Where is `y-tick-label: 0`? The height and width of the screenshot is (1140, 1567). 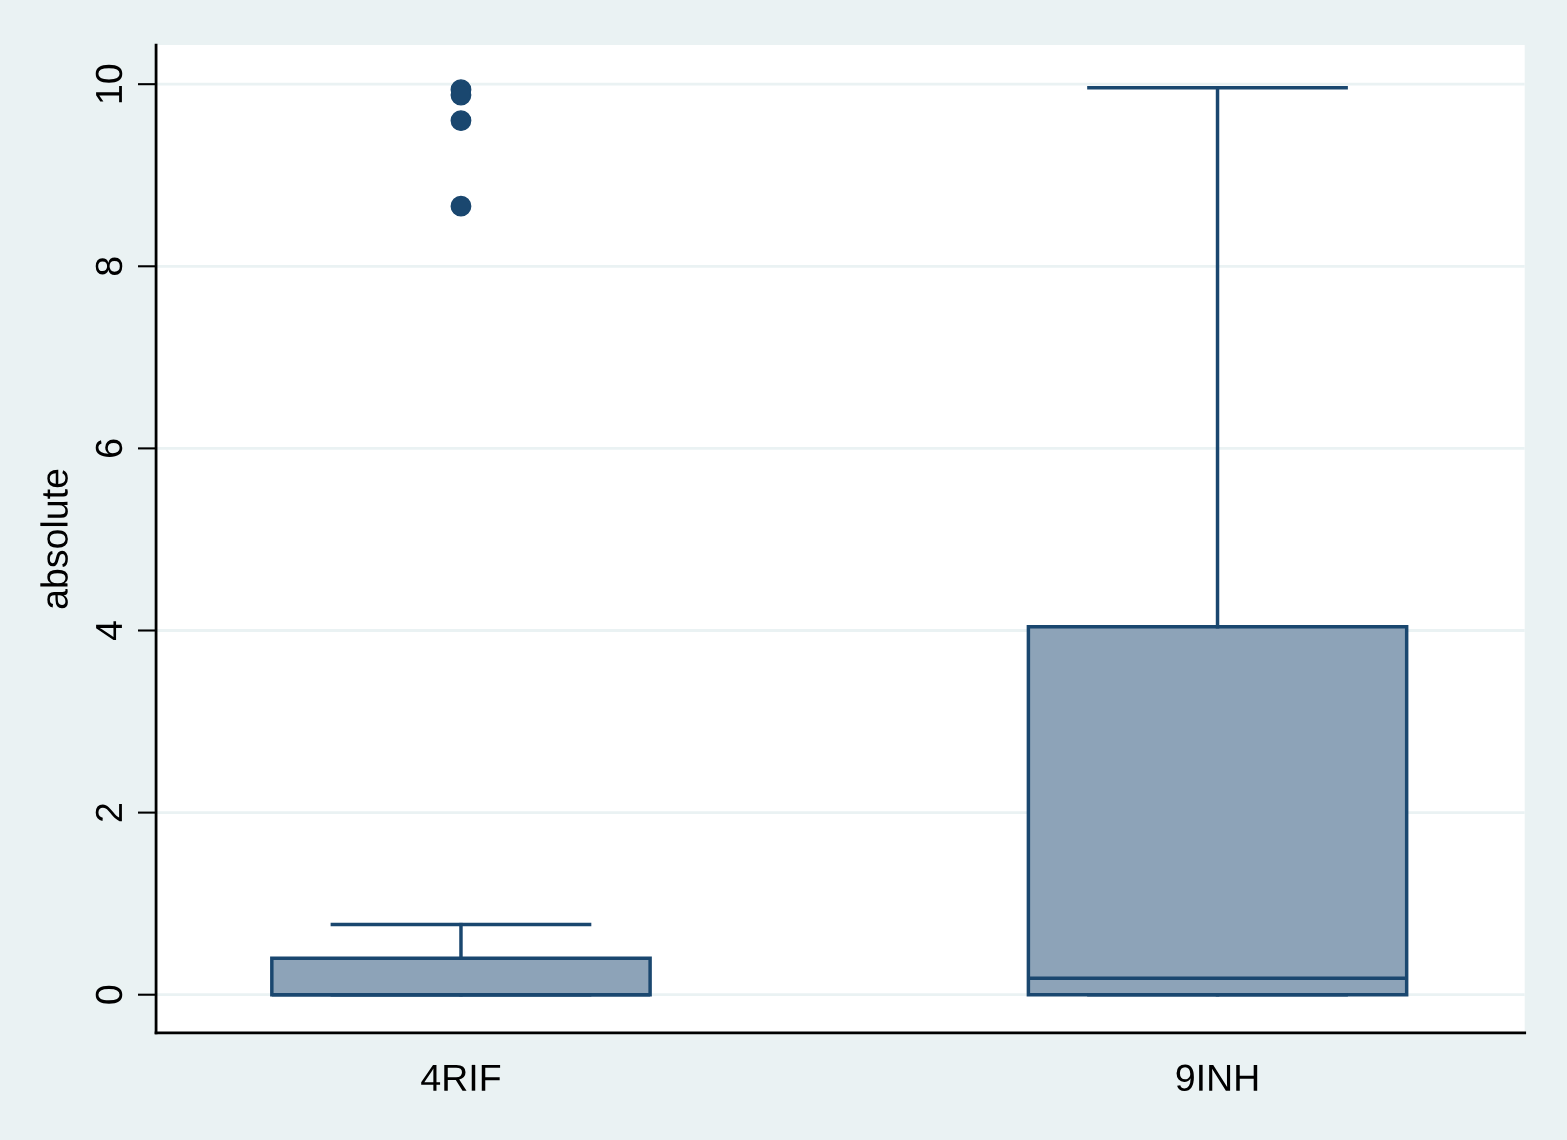
y-tick-label: 0 is located at coordinates (109, 994).